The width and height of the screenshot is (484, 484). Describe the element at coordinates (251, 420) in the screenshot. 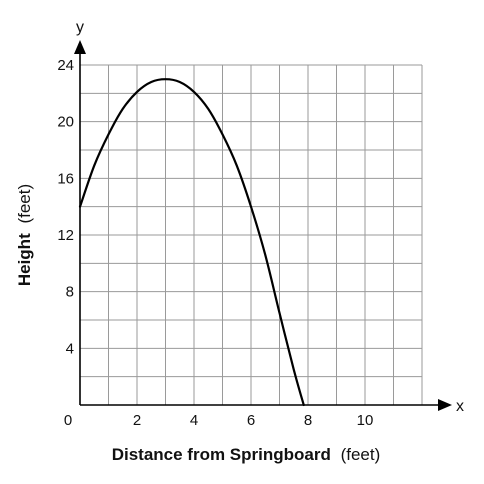

I see `x-tick-label: 6` at that location.